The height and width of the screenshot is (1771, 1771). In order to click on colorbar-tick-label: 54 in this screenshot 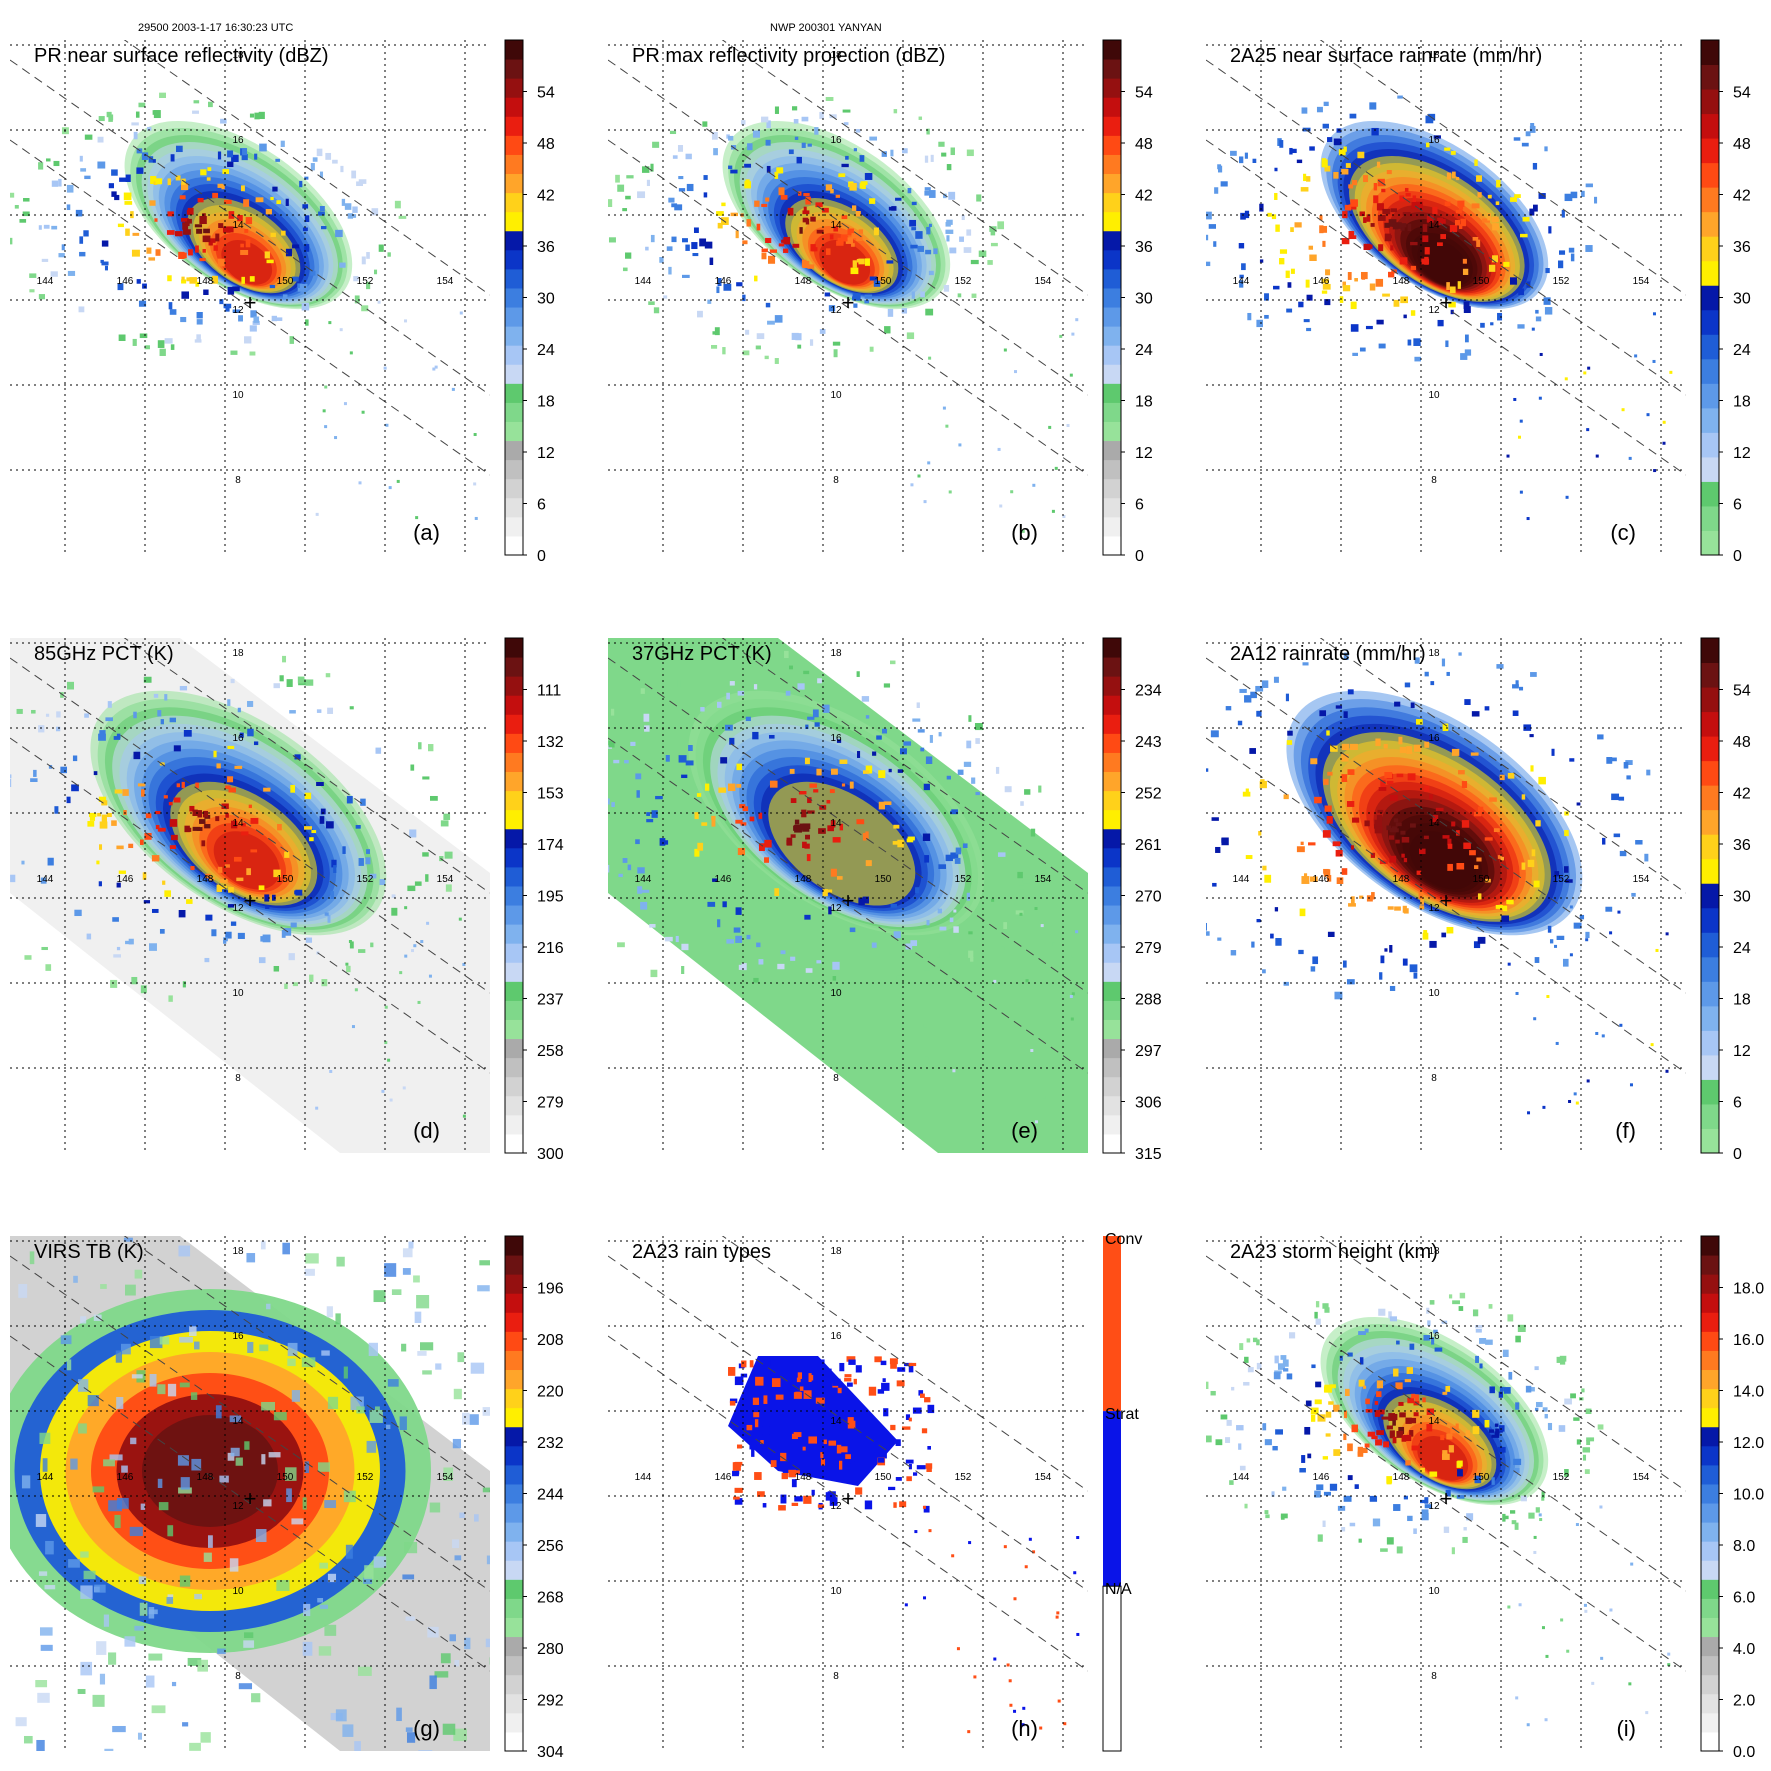, I will do `click(1144, 93)`.